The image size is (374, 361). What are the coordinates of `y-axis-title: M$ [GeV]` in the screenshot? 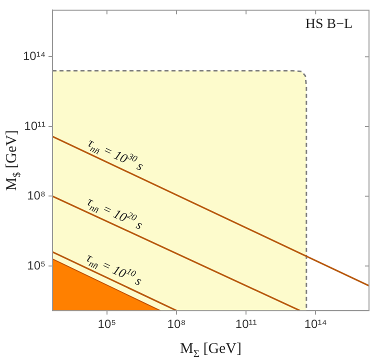 It's located at (13, 160).